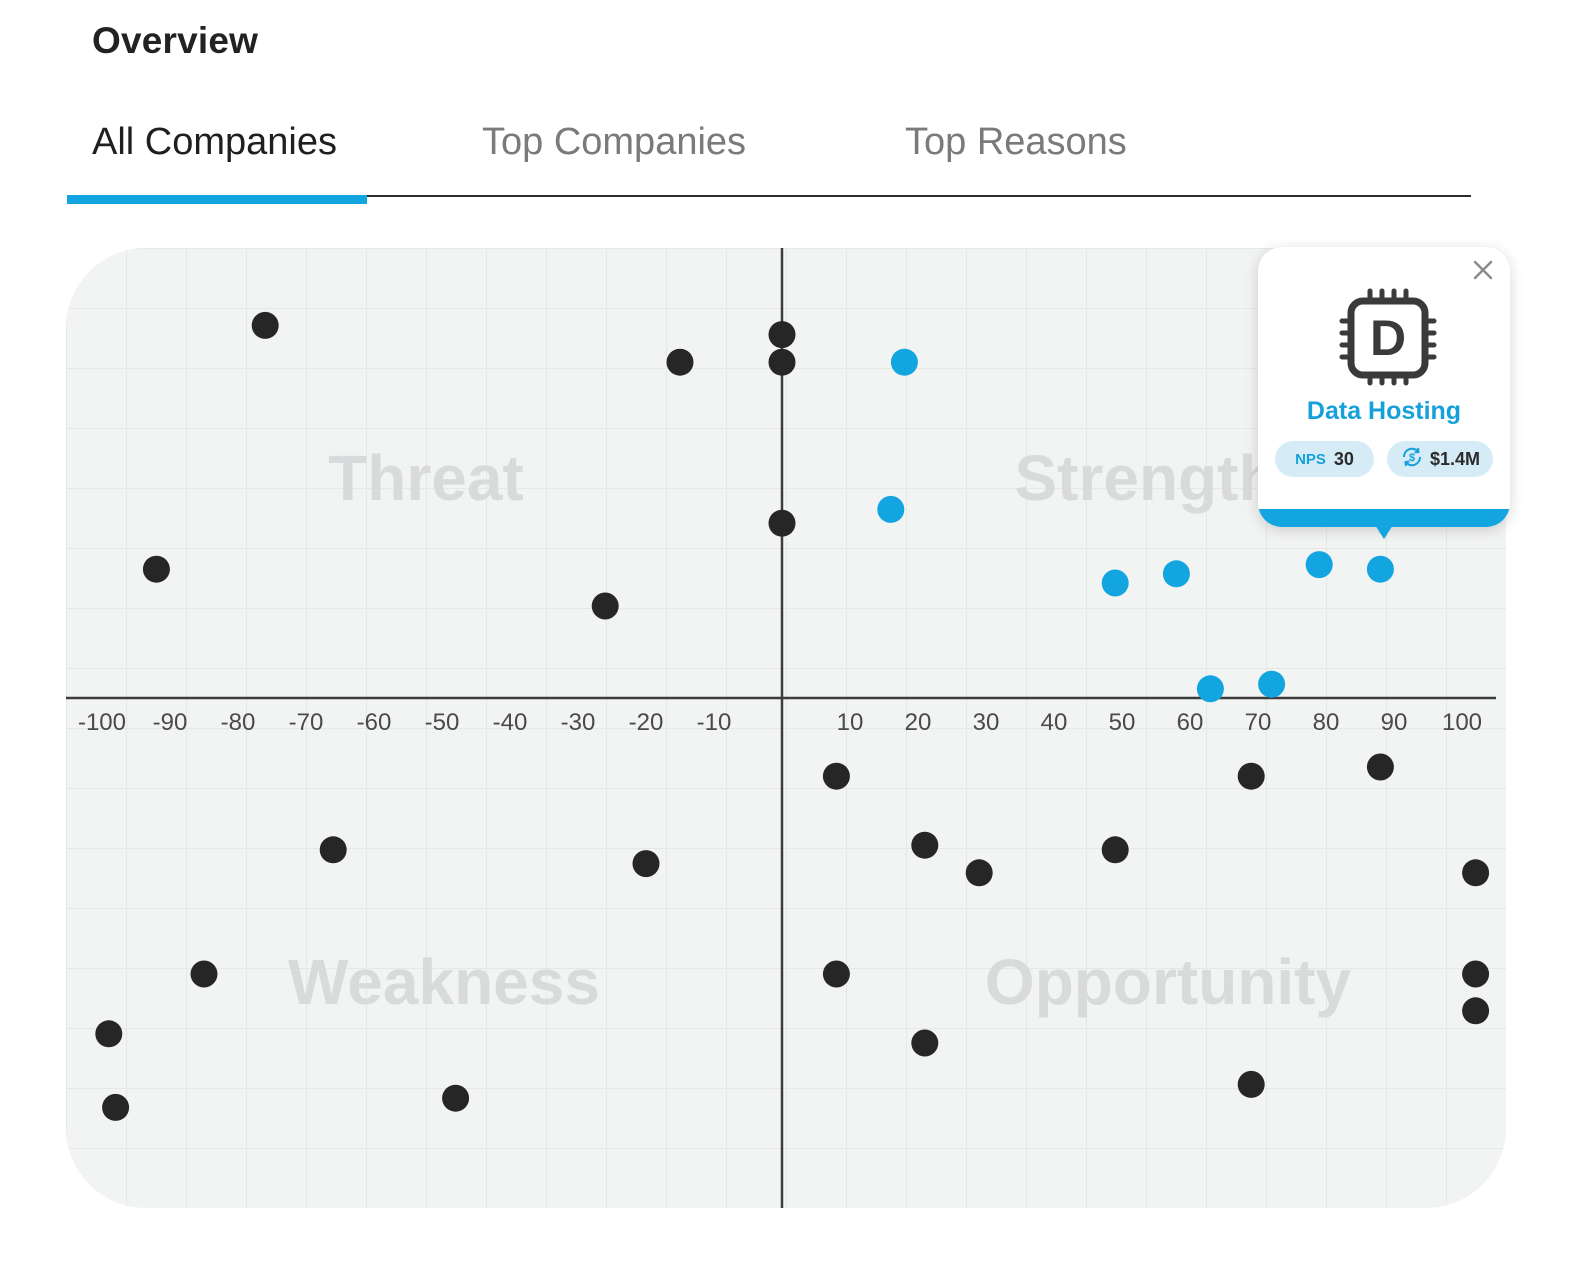 The height and width of the screenshot is (1266, 1586). Describe the element at coordinates (1145, 478) in the screenshot. I see `quadrant-label-top-right: Strength` at that location.